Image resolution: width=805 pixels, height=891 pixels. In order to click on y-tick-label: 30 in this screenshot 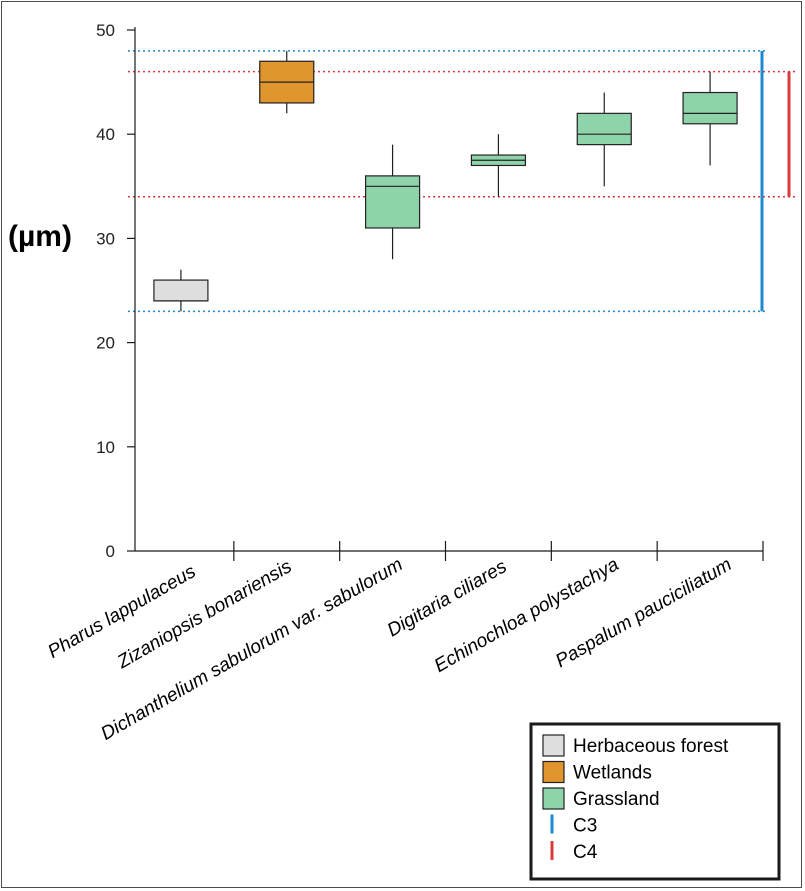, I will do `click(105, 238)`.